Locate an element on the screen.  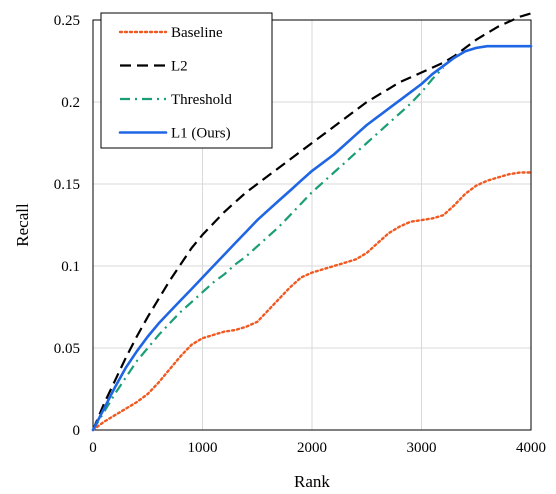
legend-label: L2 is located at coordinates (179, 67).